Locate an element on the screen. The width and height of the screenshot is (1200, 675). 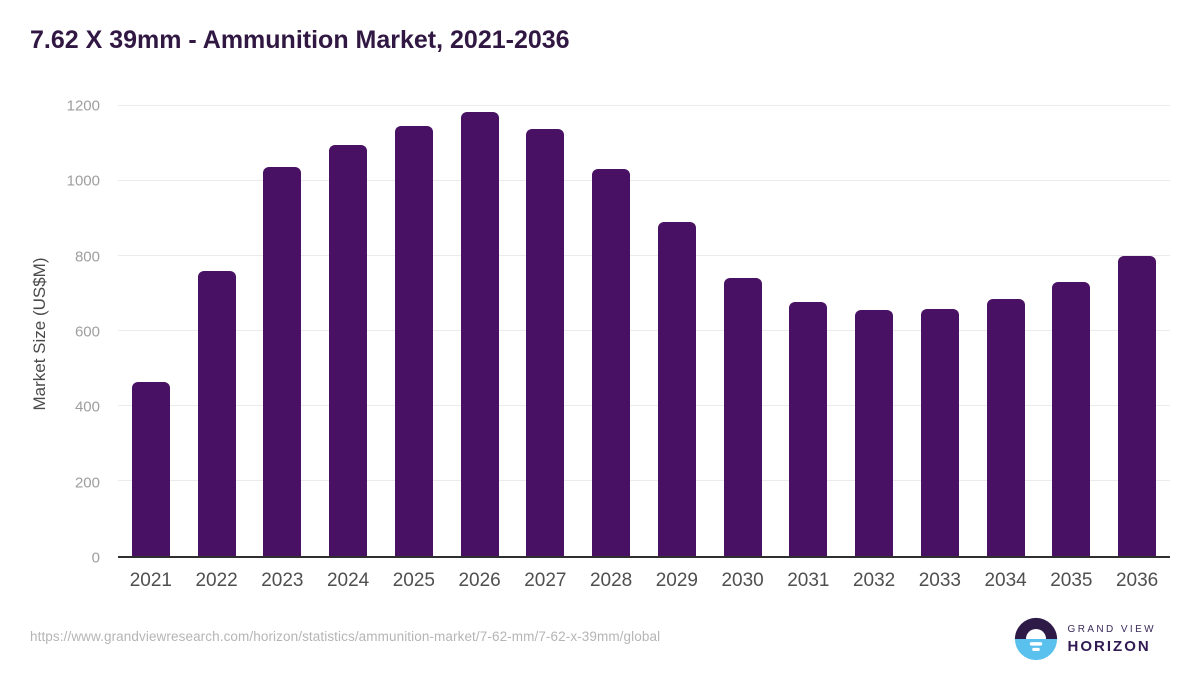
x-tick-label-2024: 2024 is located at coordinates (348, 580).